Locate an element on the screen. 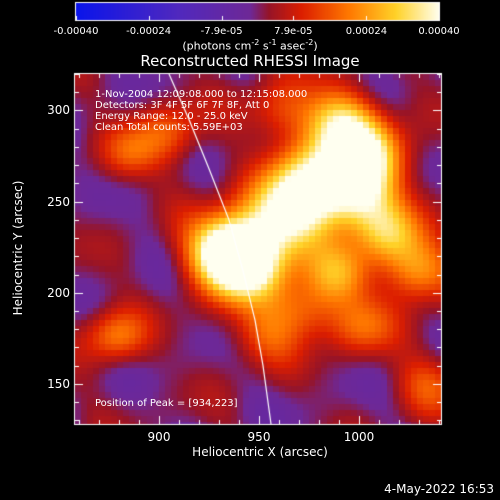 Image resolution: width=500 pixels, height=500 pixels. y-tick-label: 150 is located at coordinates (58, 383).